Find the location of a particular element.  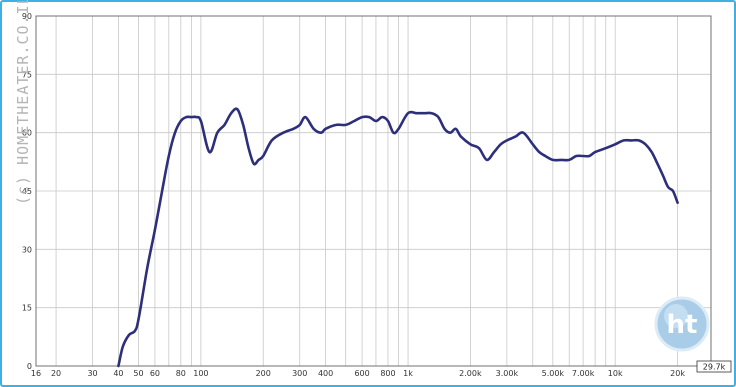

x-tick-label: 800 is located at coordinates (387, 373).